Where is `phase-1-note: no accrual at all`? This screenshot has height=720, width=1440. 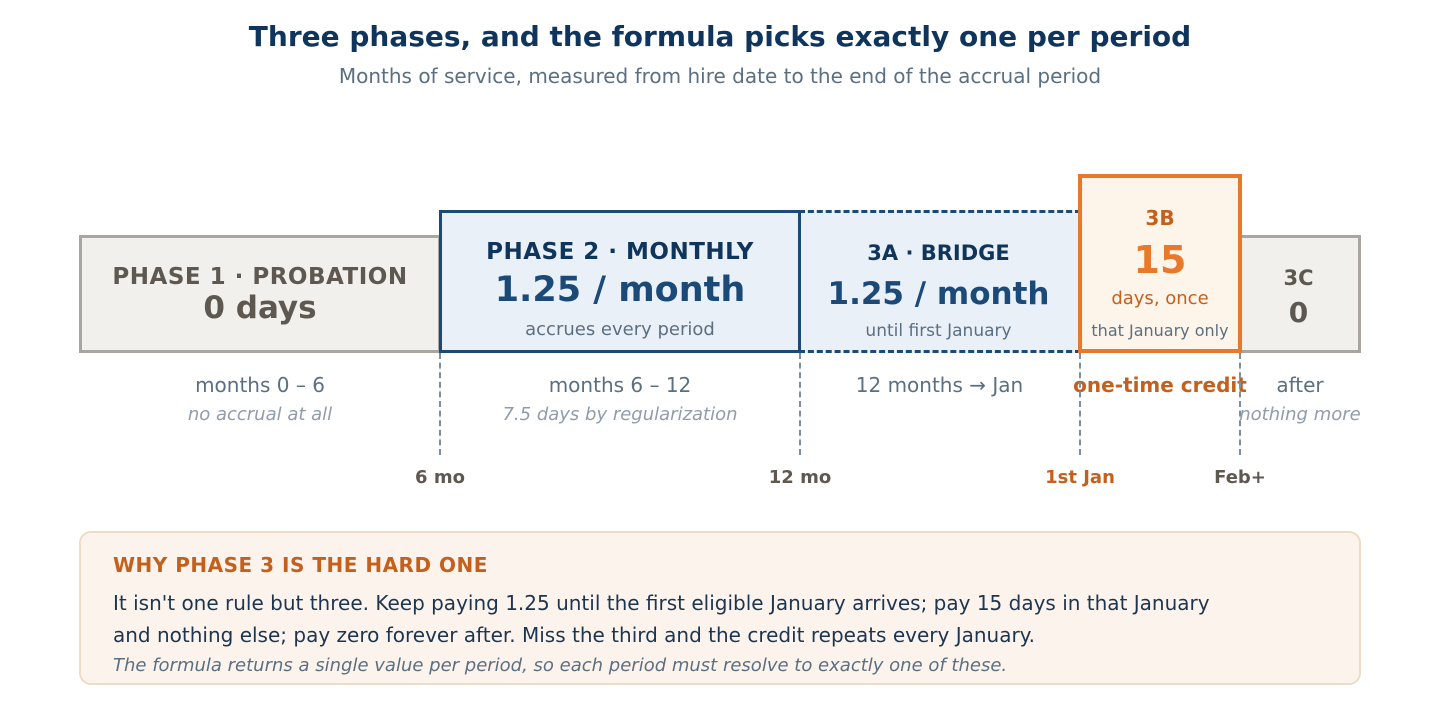 phase-1-note: no accrual at all is located at coordinates (260, 414).